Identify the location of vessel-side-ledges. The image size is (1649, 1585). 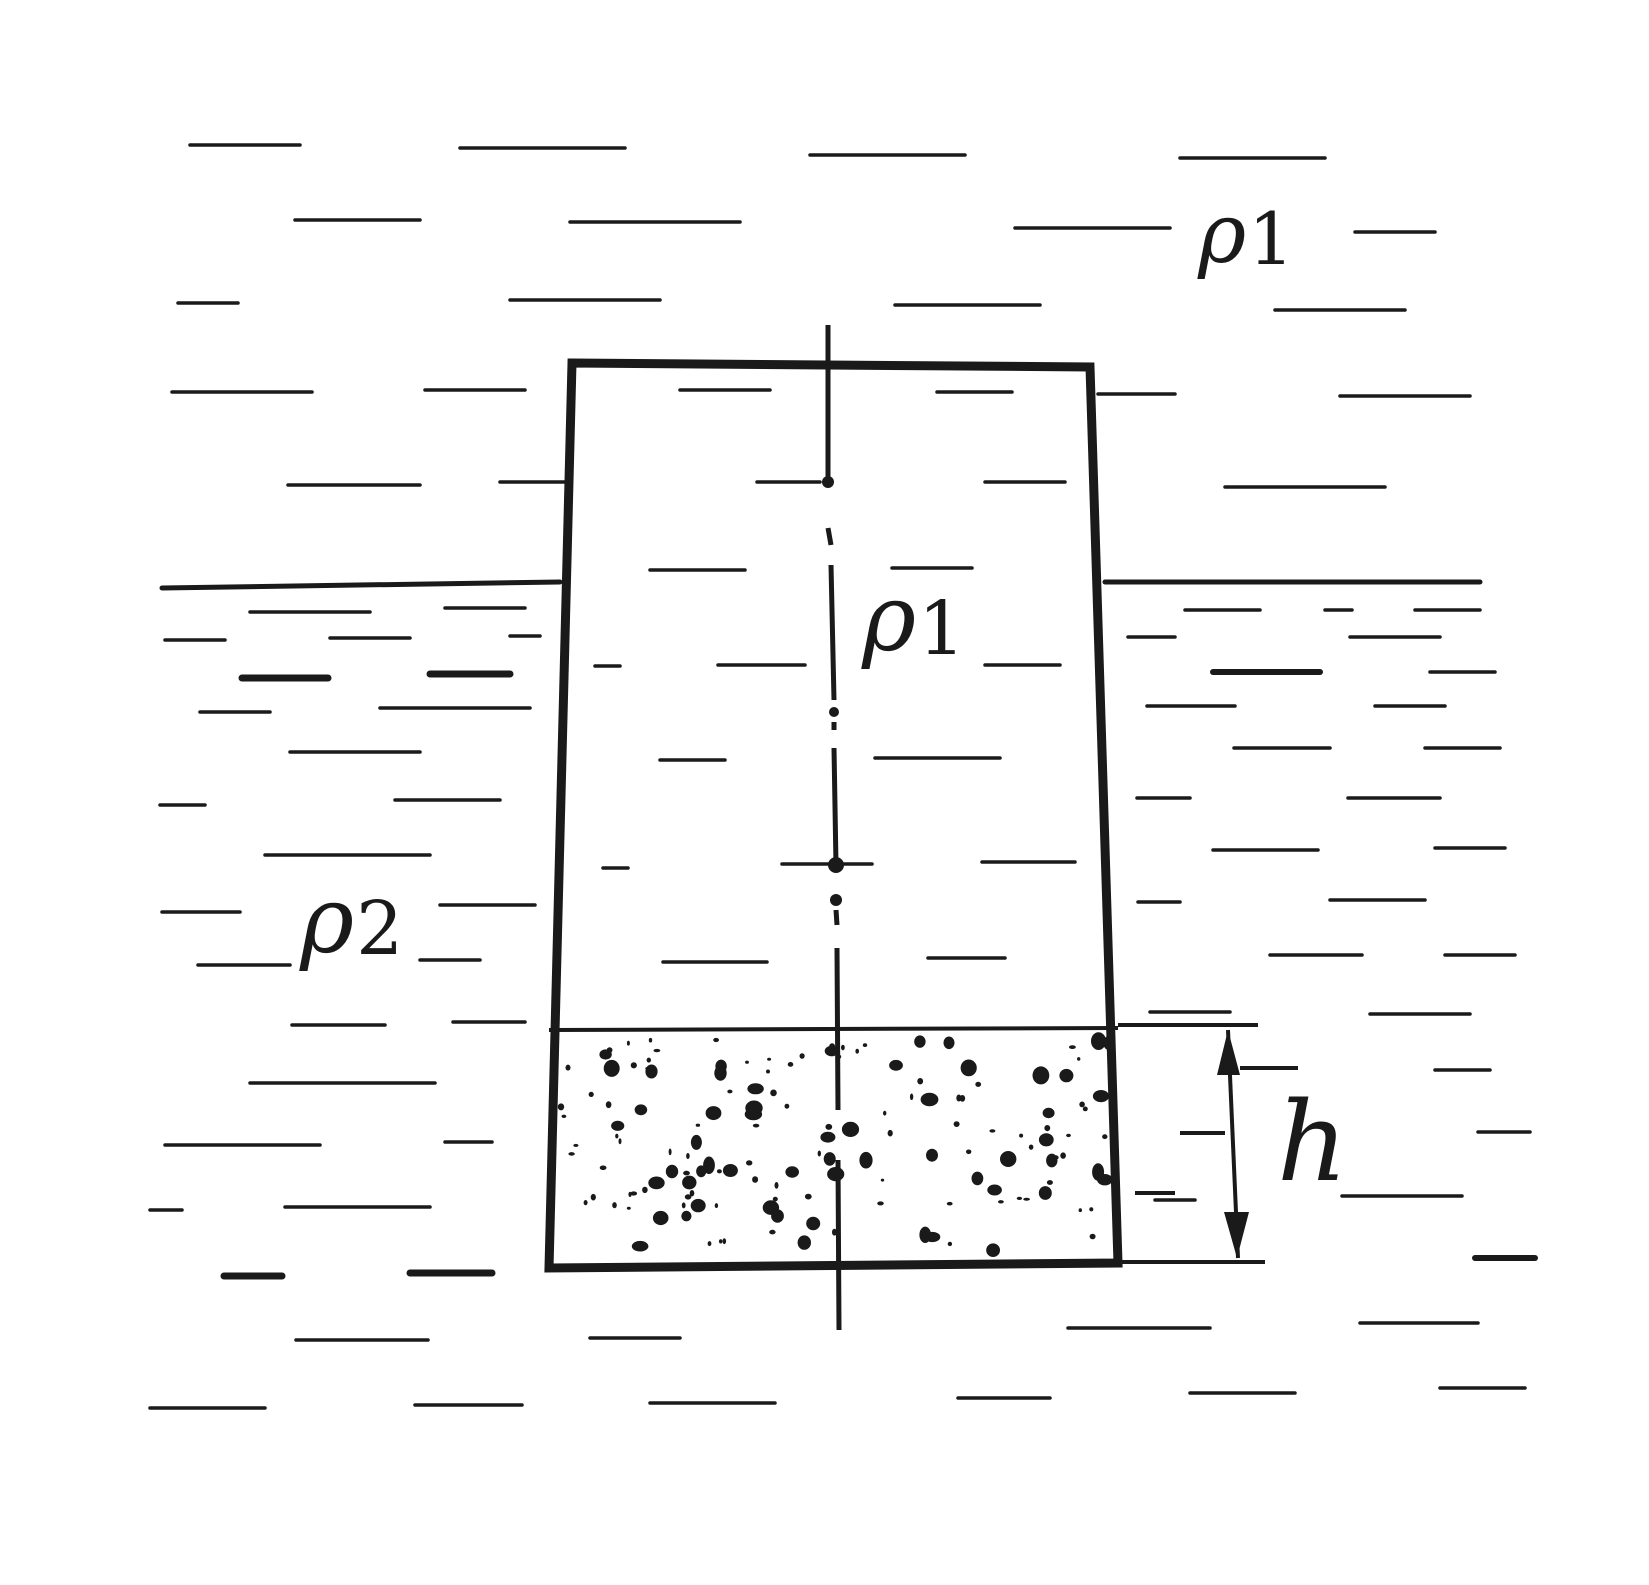
(833, 1029).